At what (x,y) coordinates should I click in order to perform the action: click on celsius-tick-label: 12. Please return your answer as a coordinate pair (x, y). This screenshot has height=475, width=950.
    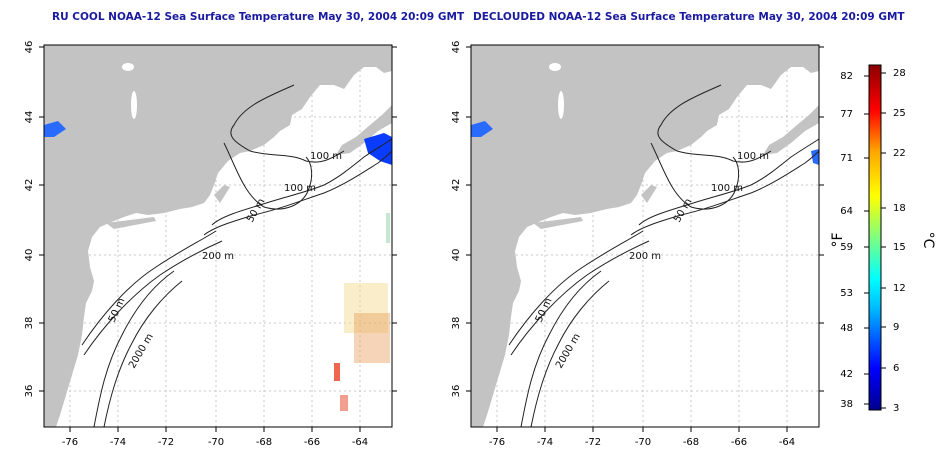
    Looking at the image, I should click on (899, 288).